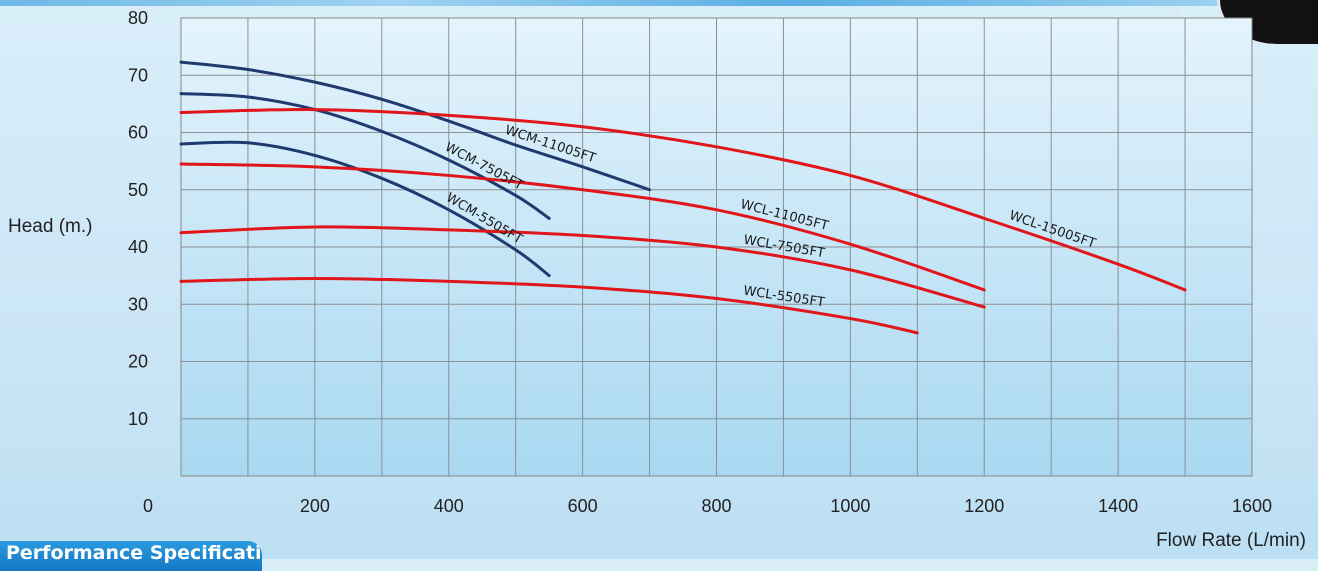  Describe the element at coordinates (549, 305) in the screenshot. I see `series-line-wcl-5505ft` at that location.